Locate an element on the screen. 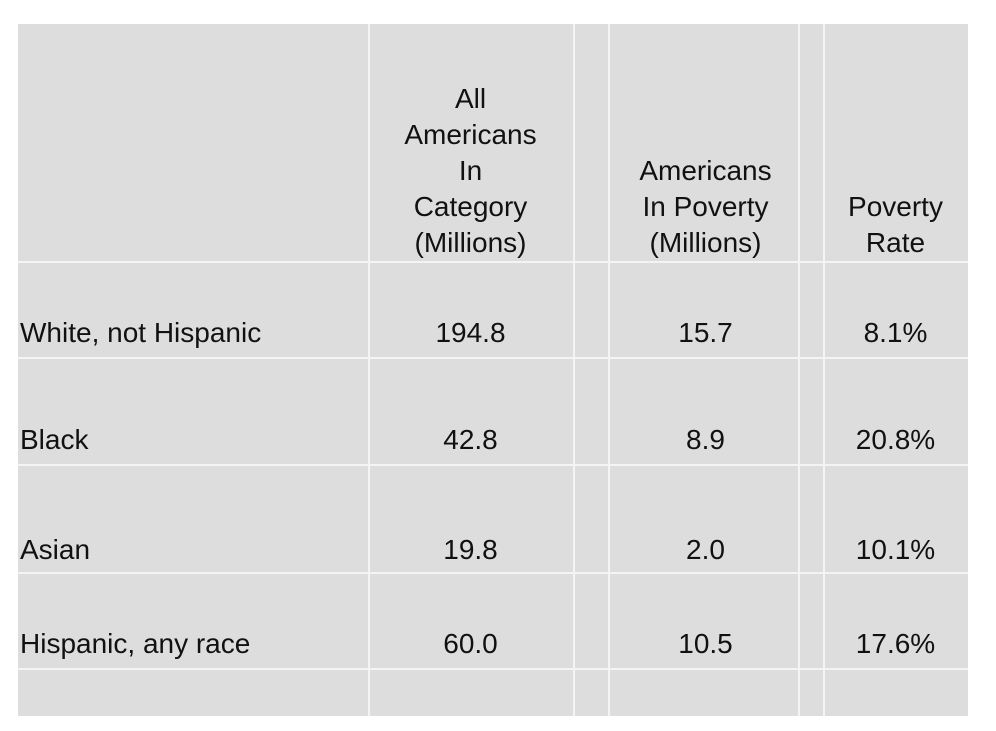  table-cell: 8.9 is located at coordinates (705, 439).